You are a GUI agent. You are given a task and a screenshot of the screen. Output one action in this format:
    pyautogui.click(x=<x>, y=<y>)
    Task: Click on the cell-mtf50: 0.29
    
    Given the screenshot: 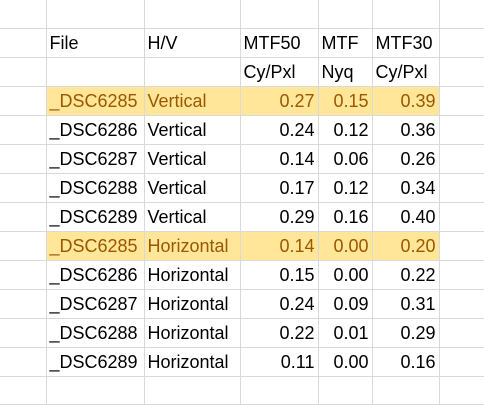 What is the action you would take?
    pyautogui.click(x=279, y=217)
    